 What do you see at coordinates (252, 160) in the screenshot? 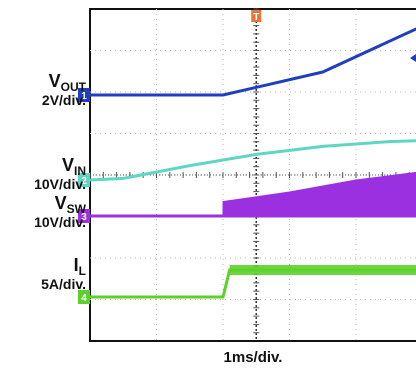
I see `vin-trace` at bounding box center [252, 160].